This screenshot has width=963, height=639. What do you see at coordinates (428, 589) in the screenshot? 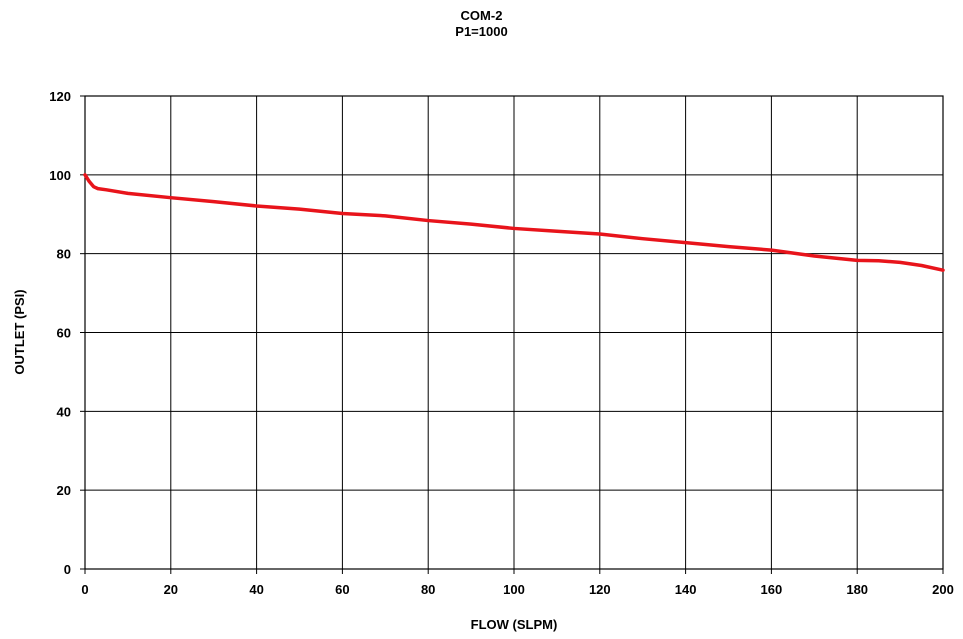
I see `x-tick-label: 80` at bounding box center [428, 589].